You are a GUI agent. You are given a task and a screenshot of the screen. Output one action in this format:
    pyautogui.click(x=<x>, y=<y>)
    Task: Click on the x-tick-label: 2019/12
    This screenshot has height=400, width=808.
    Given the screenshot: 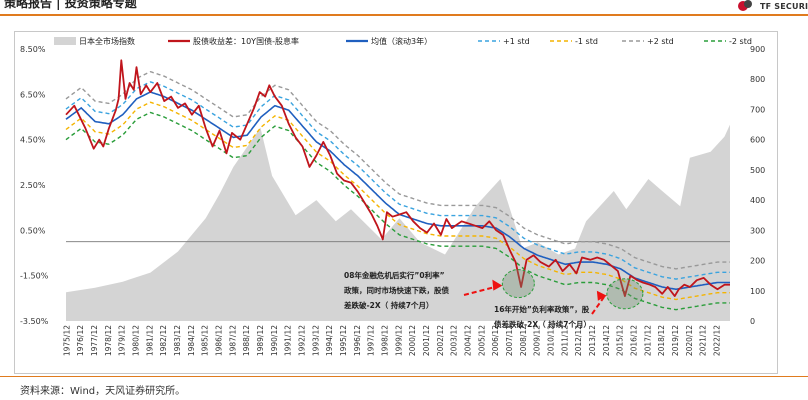 What is the action you would take?
    pyautogui.click(x=675, y=340)
    